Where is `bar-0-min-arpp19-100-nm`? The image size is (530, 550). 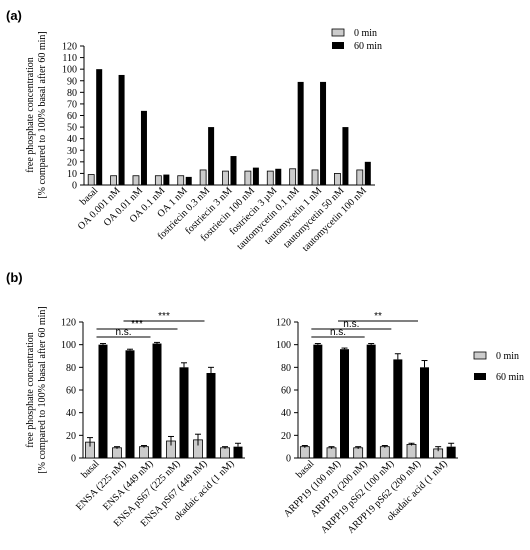
bar-0-min-arpp19-100-nm is located at coordinates (331, 453).